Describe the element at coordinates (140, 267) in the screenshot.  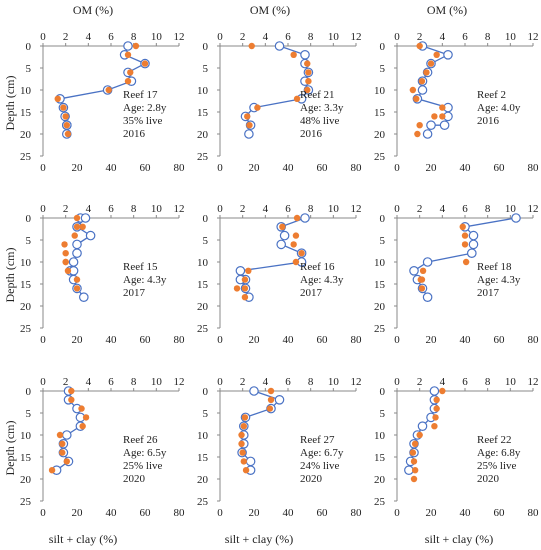
I see `panel-annotation-line: Reef 15` at that location.